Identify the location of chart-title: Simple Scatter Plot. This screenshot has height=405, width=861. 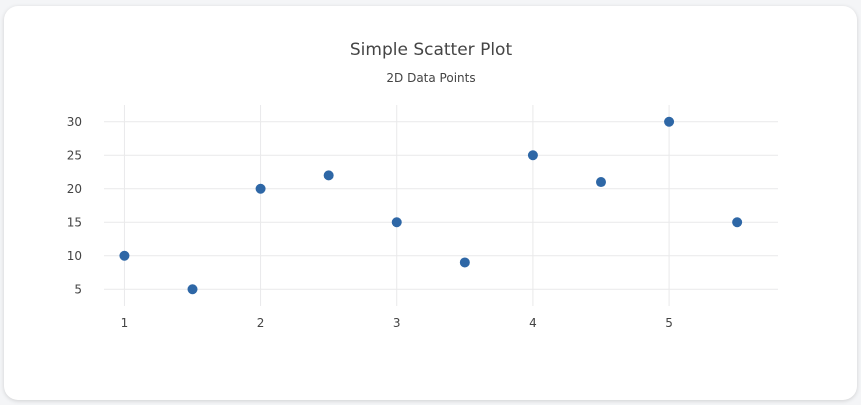
(431, 50).